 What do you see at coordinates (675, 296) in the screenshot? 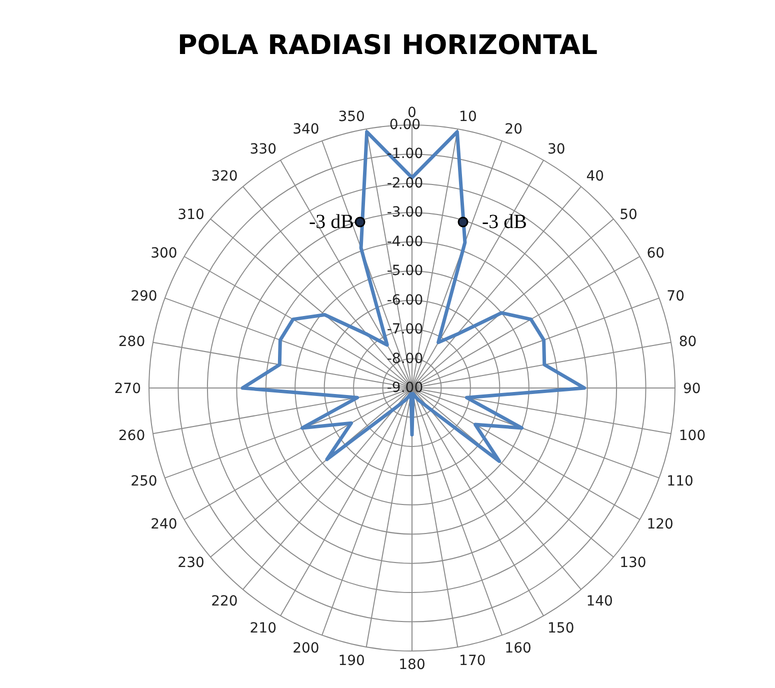
I see `spoke-label: 70` at bounding box center [675, 296].